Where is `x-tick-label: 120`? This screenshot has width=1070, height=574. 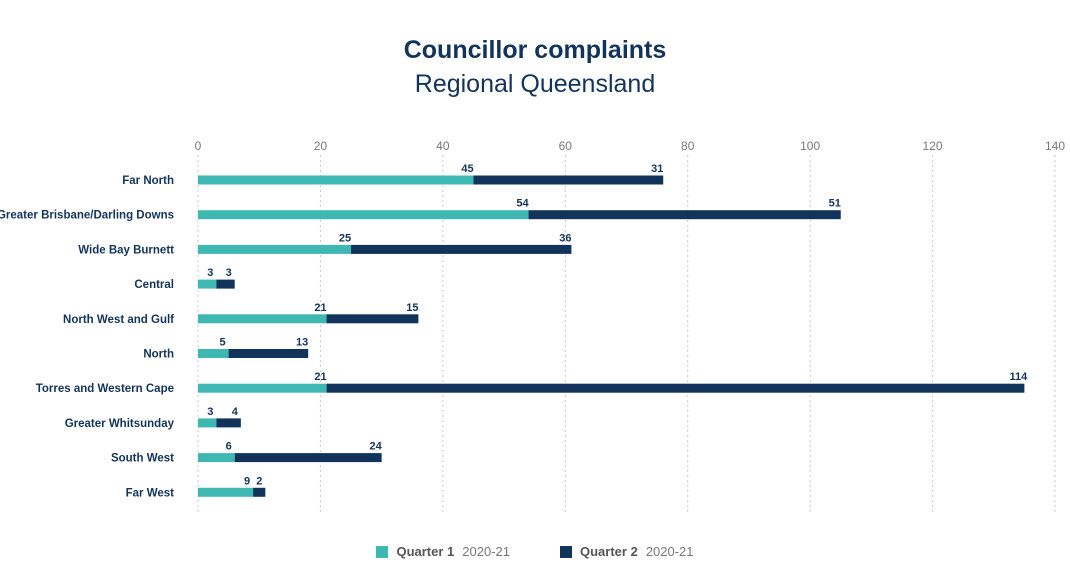
x-tick-label: 120 is located at coordinates (933, 146).